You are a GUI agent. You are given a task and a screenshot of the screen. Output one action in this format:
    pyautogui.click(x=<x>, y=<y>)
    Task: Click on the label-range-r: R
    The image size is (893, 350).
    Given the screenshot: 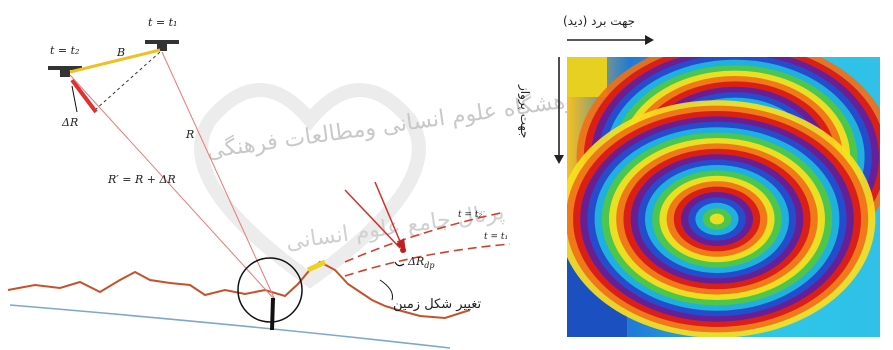 What is the action you would take?
    pyautogui.click(x=190, y=134)
    